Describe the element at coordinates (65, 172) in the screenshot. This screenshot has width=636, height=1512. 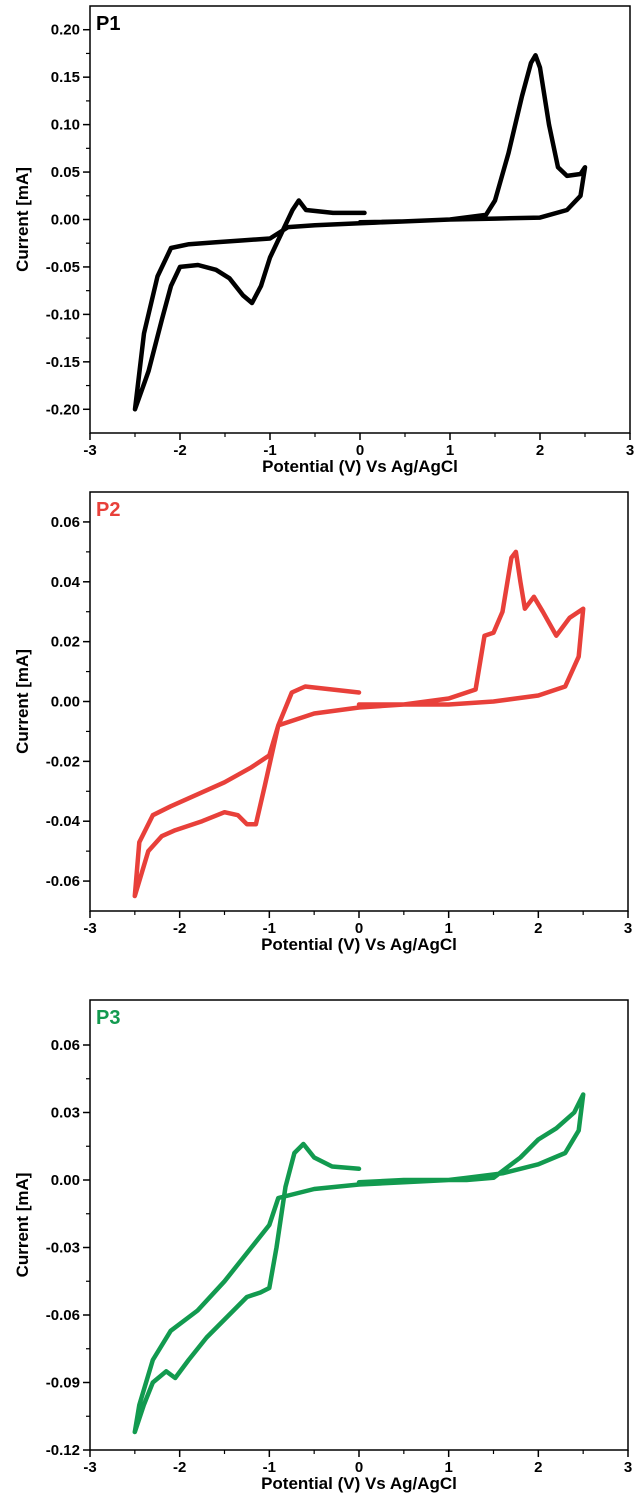
I see `y-tick-label: 0.05` at that location.